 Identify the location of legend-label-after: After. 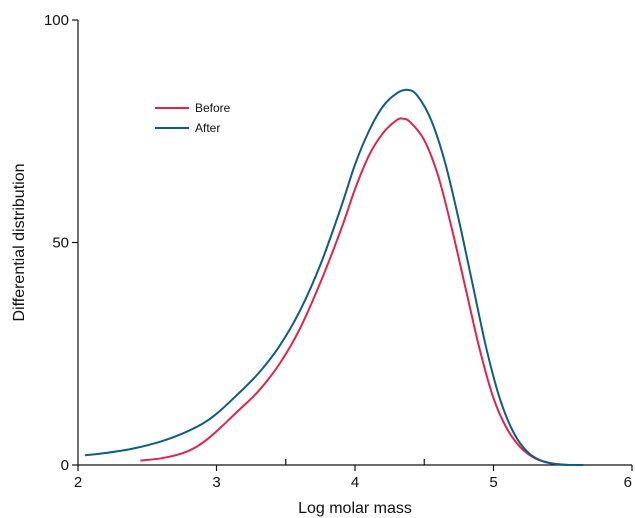
(207, 128).